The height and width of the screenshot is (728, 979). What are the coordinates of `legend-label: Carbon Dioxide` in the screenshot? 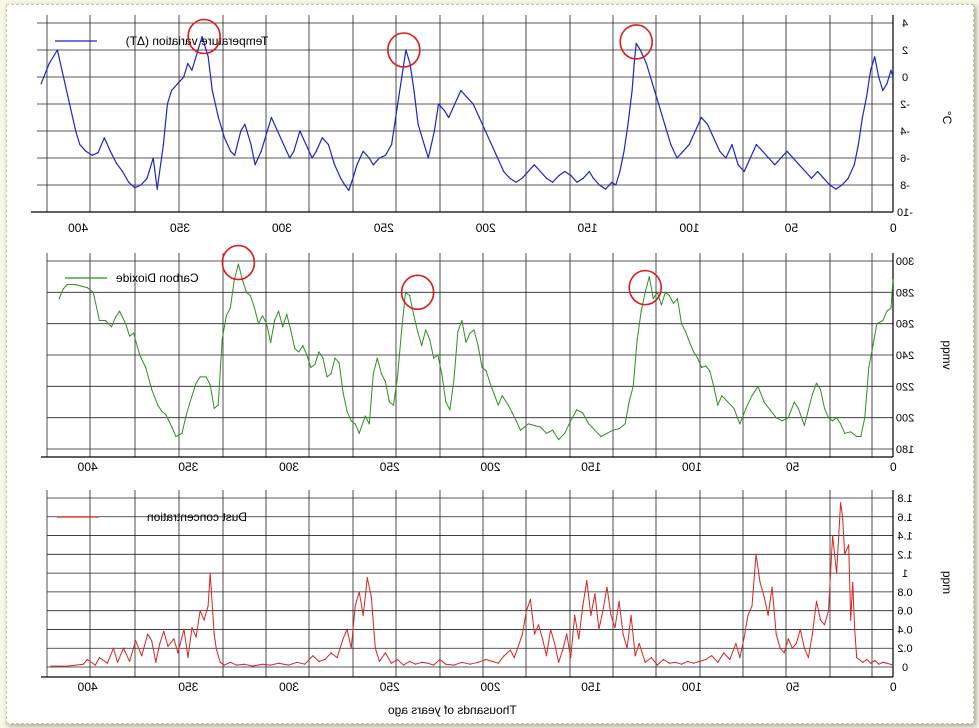 It's located at (157, 278).